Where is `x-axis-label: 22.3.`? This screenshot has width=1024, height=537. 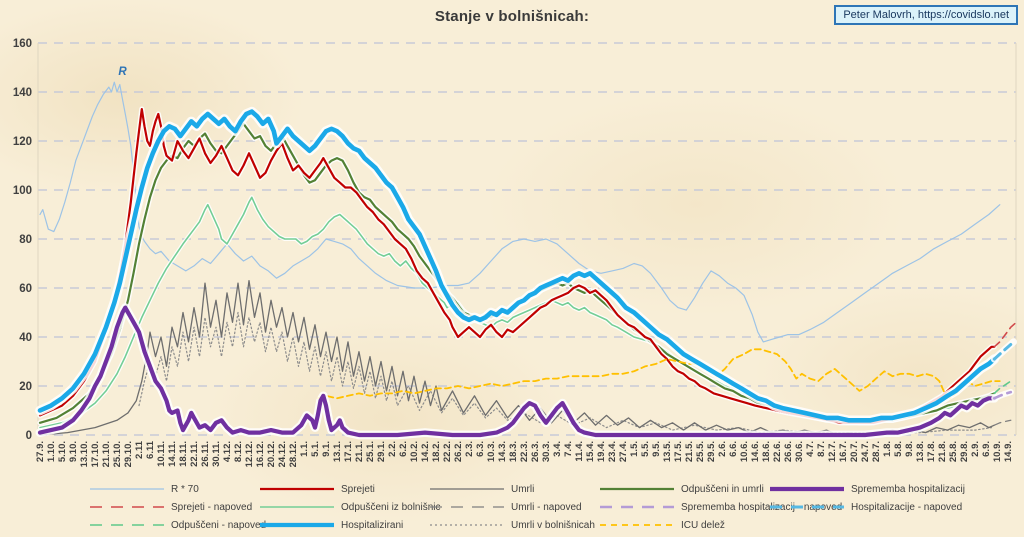
x-axis-label: 22.3. is located at coordinates (524, 451).